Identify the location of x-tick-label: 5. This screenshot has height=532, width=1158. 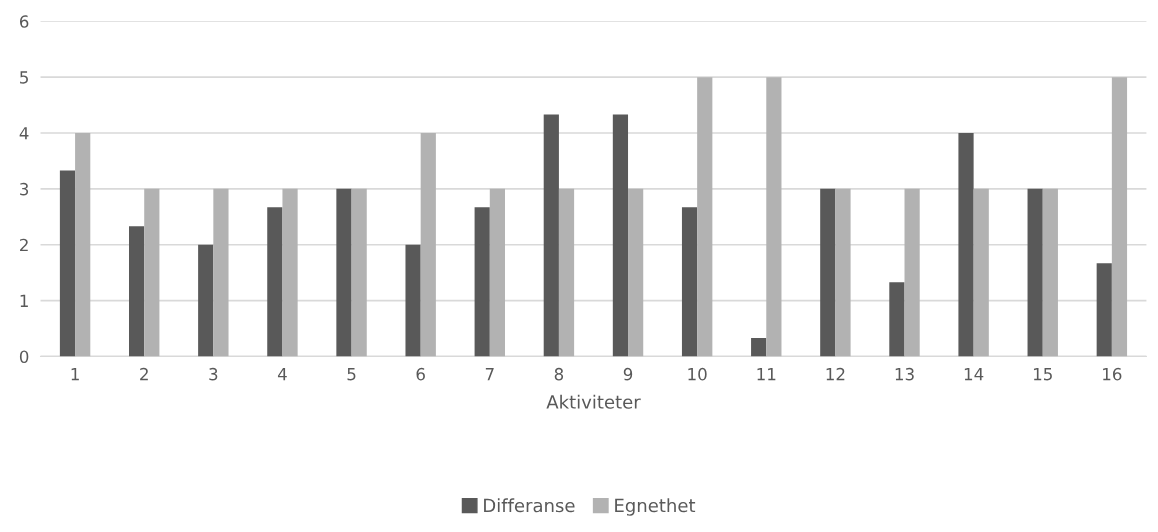
(351, 374).